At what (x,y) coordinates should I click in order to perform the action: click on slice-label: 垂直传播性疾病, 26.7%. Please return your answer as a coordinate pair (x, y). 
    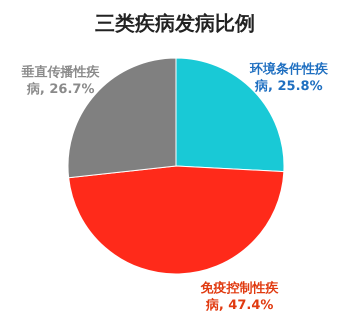
    Looking at the image, I should click on (60, 80).